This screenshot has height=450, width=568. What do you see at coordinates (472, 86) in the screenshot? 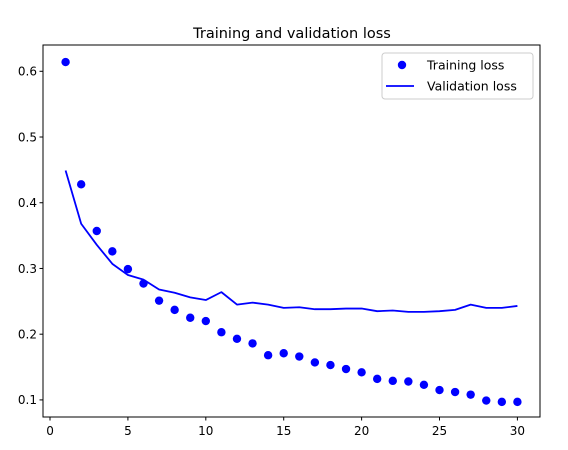
I see `legend-validation-label: Validation loss` at bounding box center [472, 86].